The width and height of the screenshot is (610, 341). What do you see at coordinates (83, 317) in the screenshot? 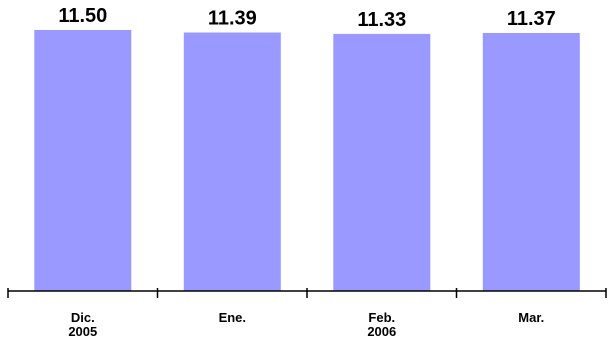
I see `category-tick-label: Dic.` at bounding box center [83, 317].